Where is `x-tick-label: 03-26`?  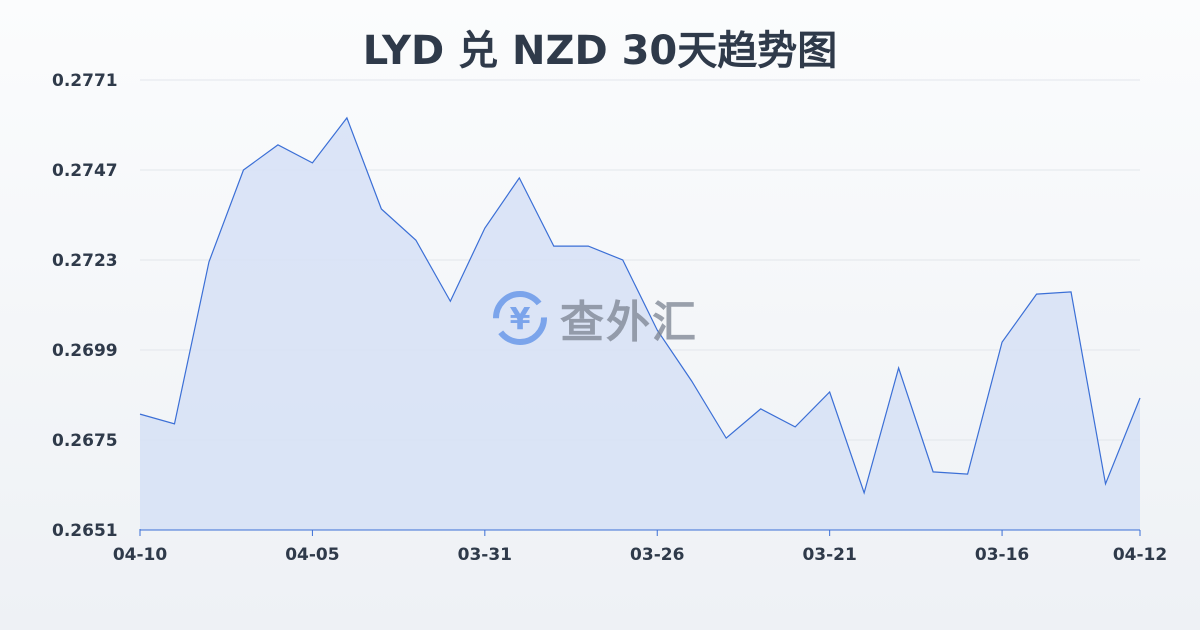 x-tick-label: 03-26 is located at coordinates (657, 555).